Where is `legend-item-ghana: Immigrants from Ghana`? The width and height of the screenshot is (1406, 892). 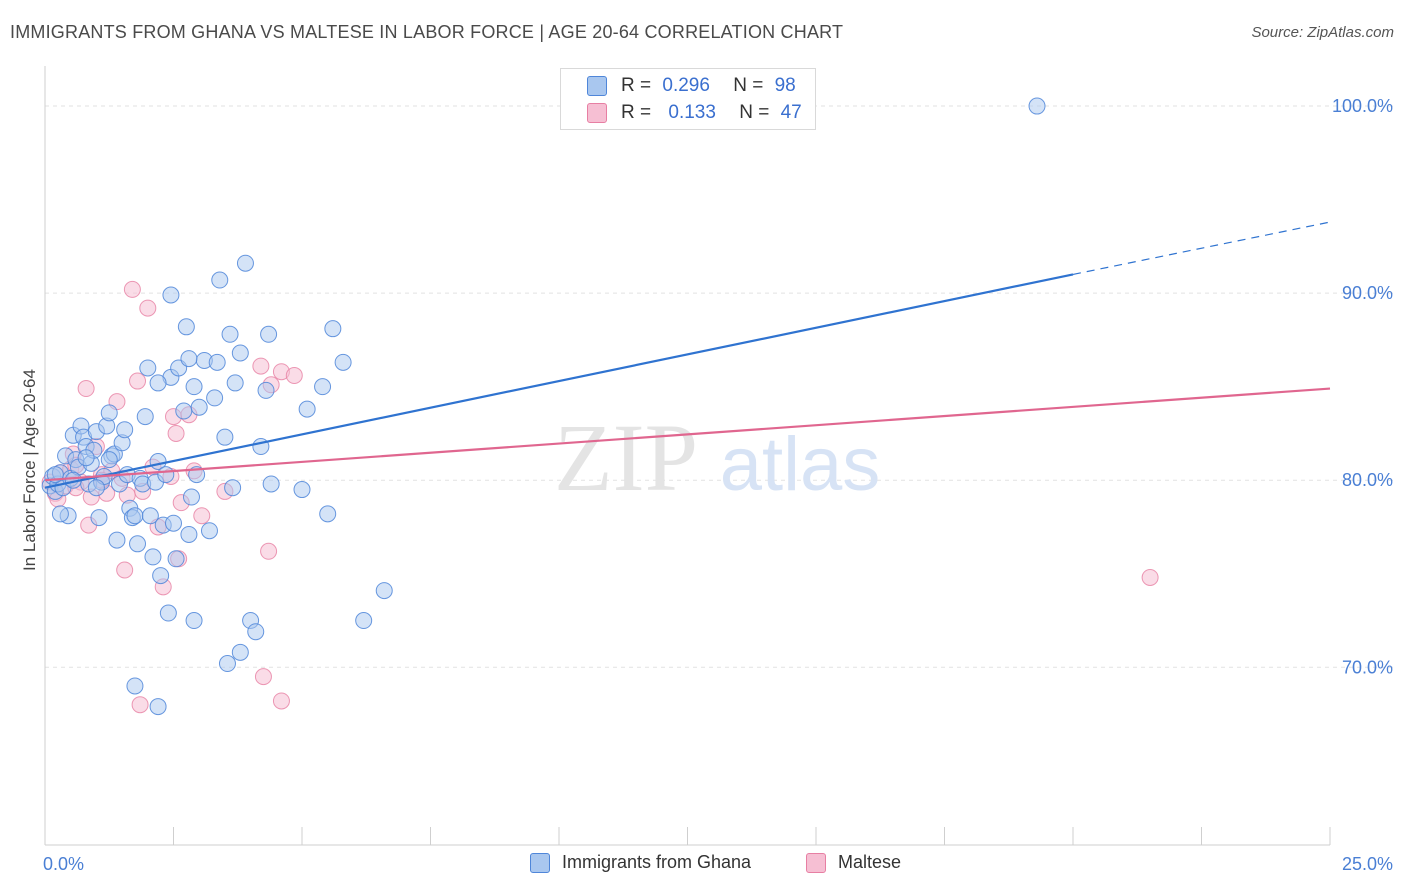 legend-item-ghana: Immigrants from Ghana is located at coordinates (640, 862).